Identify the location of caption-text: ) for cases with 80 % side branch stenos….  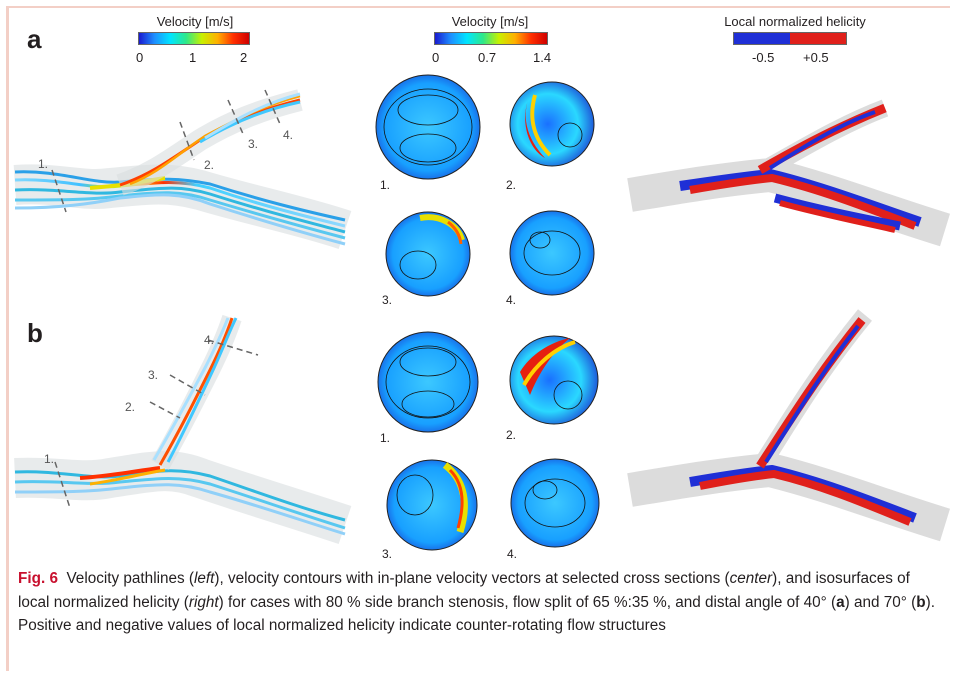
(527, 602).